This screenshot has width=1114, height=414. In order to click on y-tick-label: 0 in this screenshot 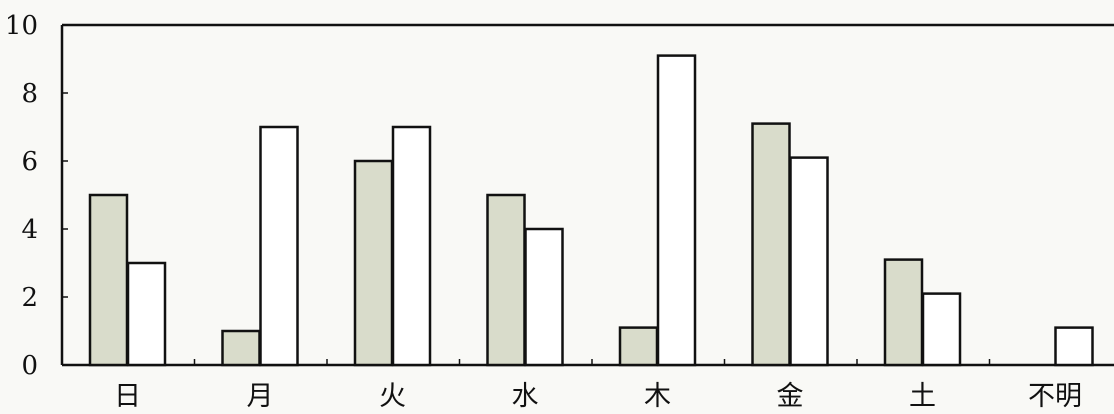, I will do `click(29, 366)`.